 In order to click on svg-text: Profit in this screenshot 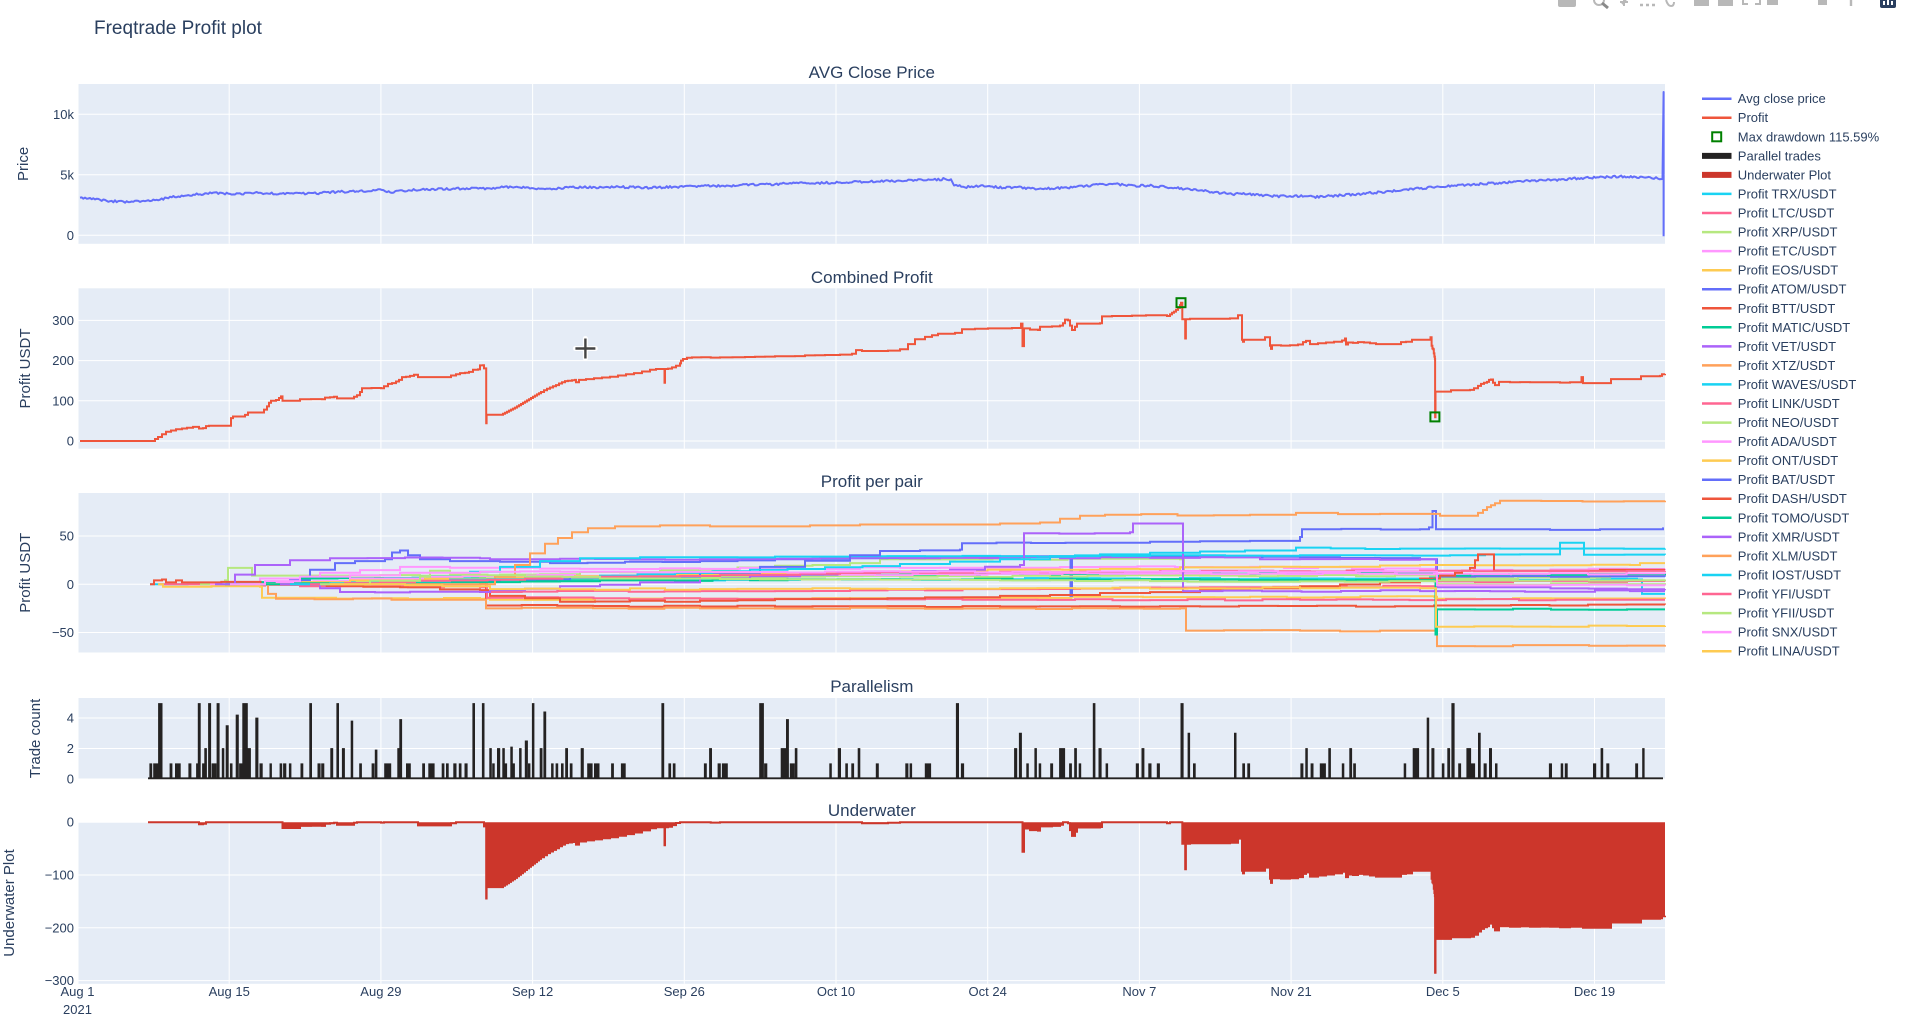, I will do `click(1753, 117)`.